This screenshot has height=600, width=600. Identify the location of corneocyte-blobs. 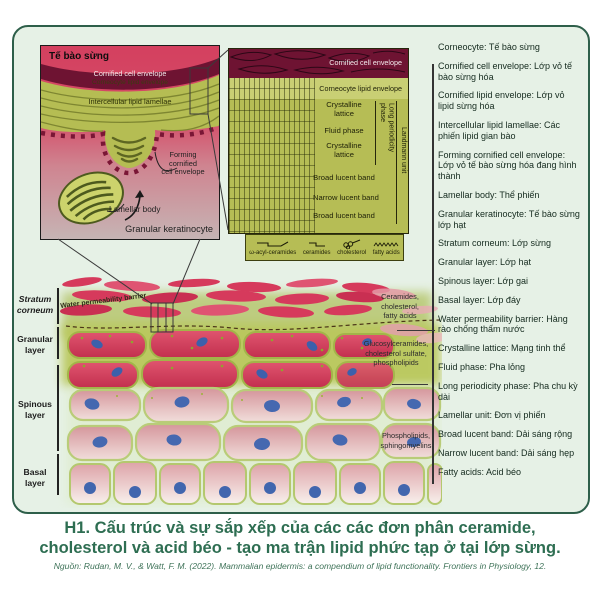
(317, 62).